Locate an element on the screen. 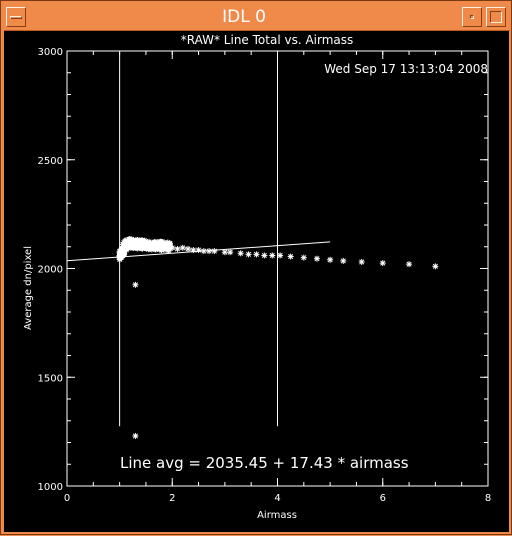 This screenshot has width=512, height=536. x-tick-label: 8 is located at coordinates (488, 498).